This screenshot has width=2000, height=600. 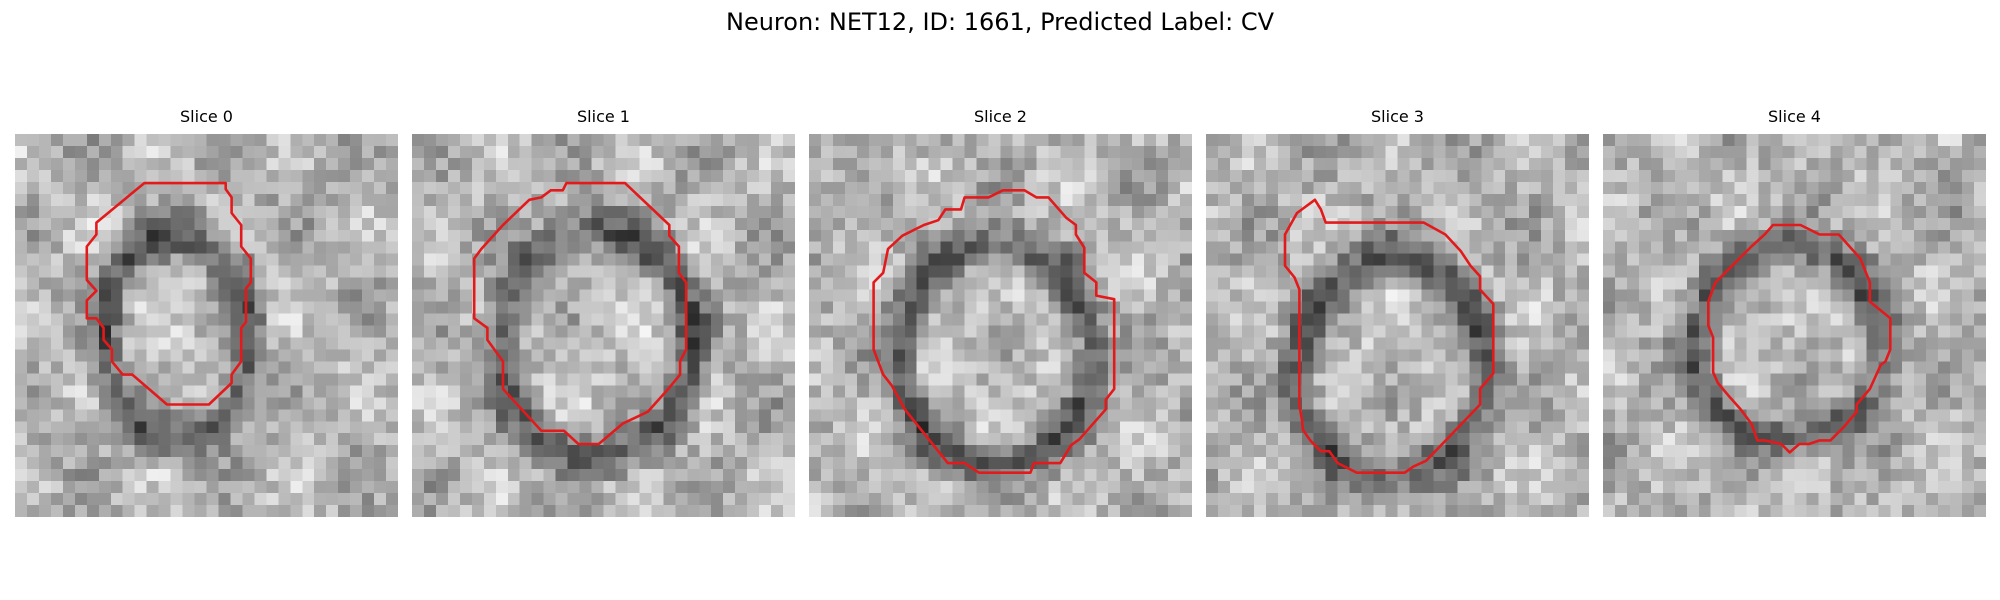 I want to click on slice-title: Slice 0, so click(x=206, y=116).